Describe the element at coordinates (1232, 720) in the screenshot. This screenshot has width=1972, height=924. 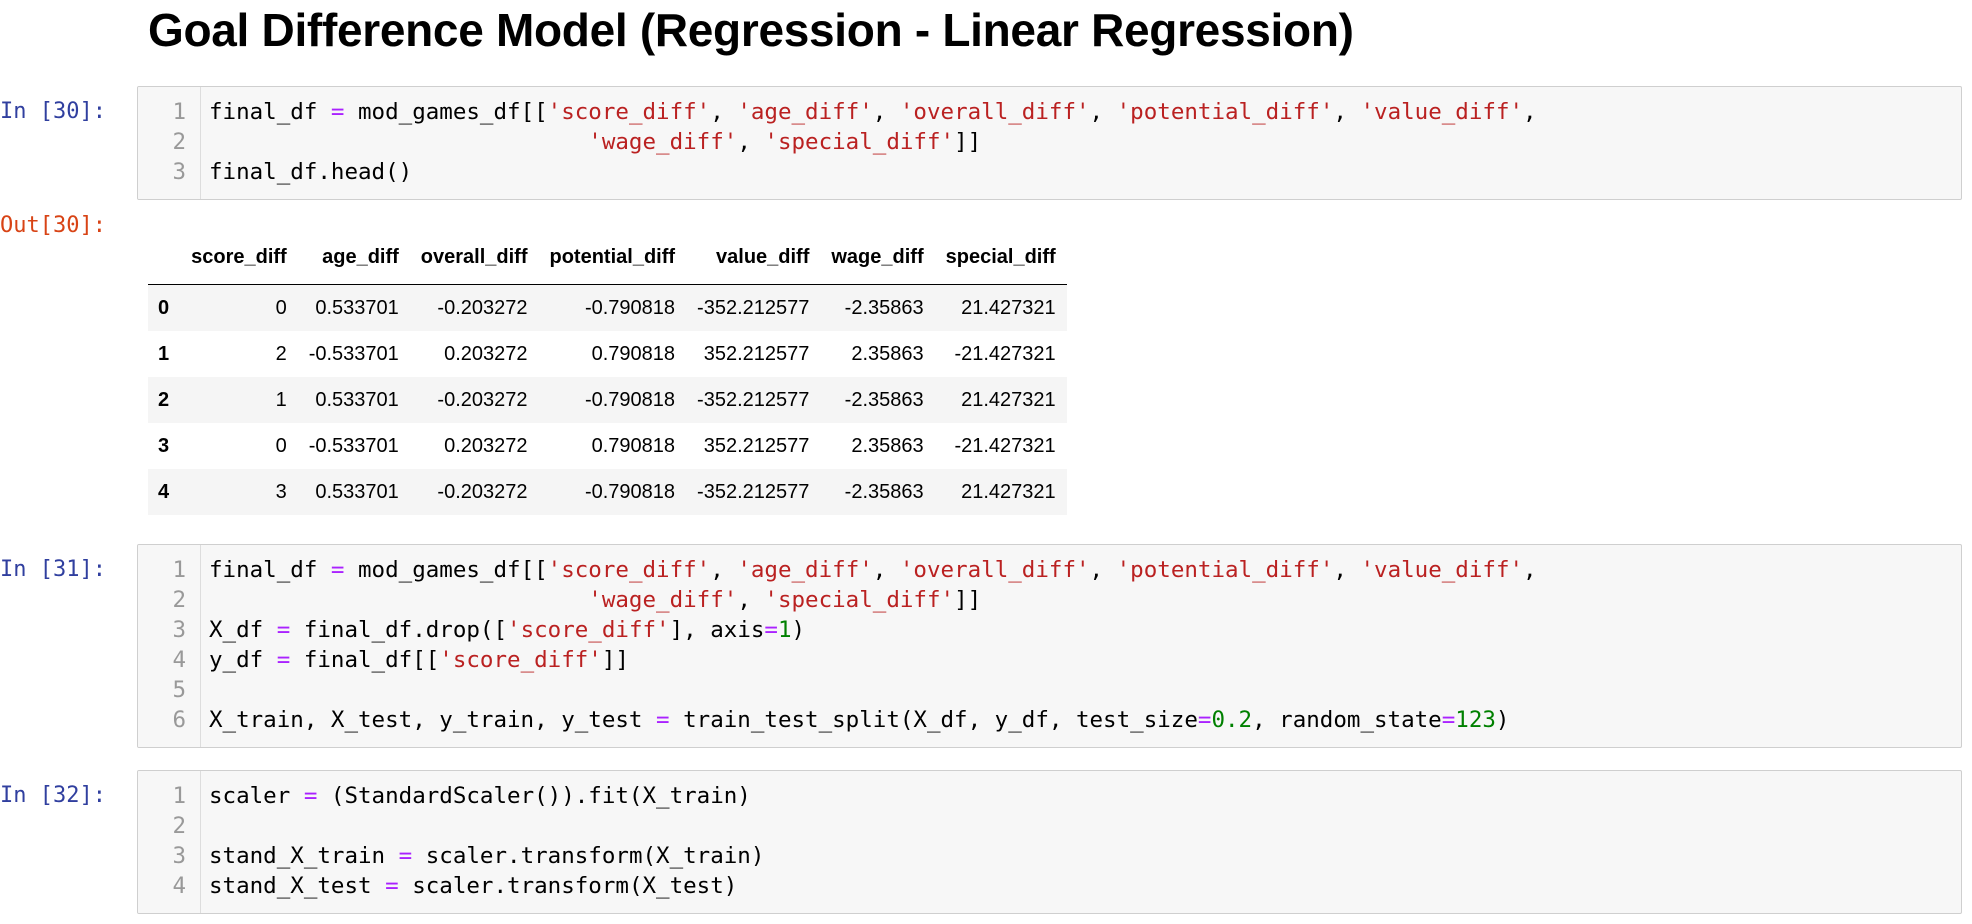
I see `code-token: 0.2` at that location.